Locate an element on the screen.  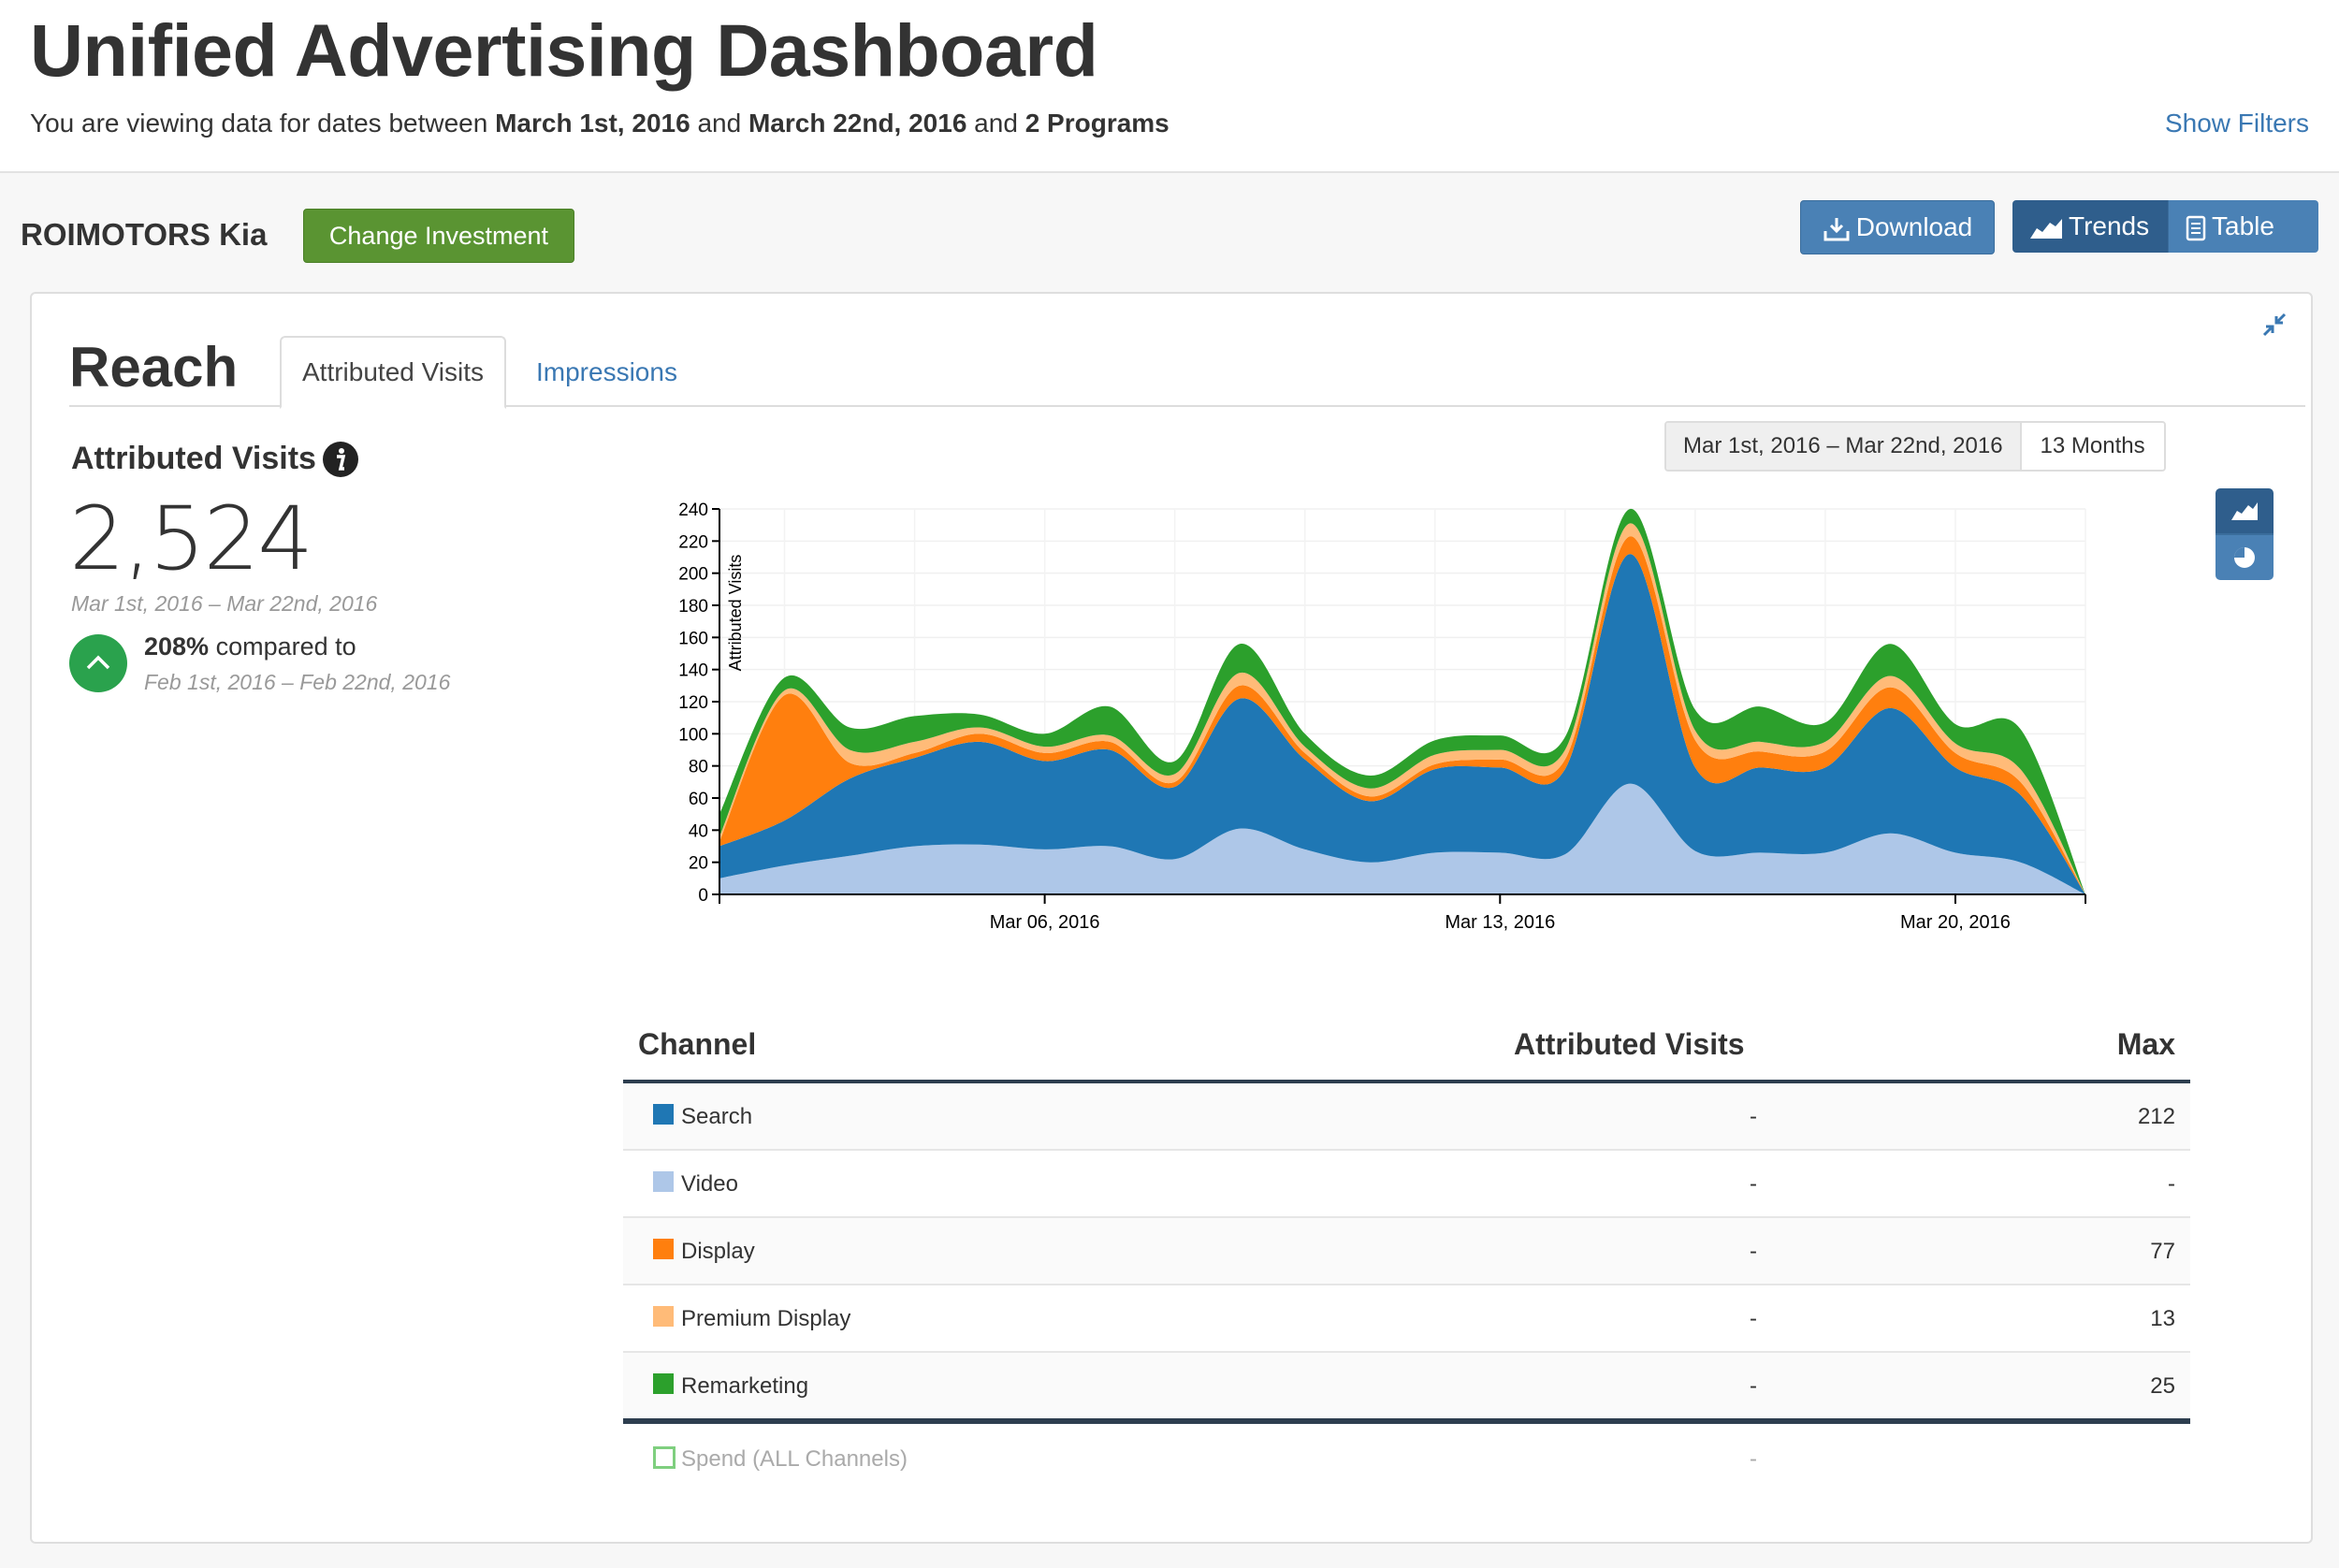
change-investment-button: Change Investment is located at coordinates (438, 236).